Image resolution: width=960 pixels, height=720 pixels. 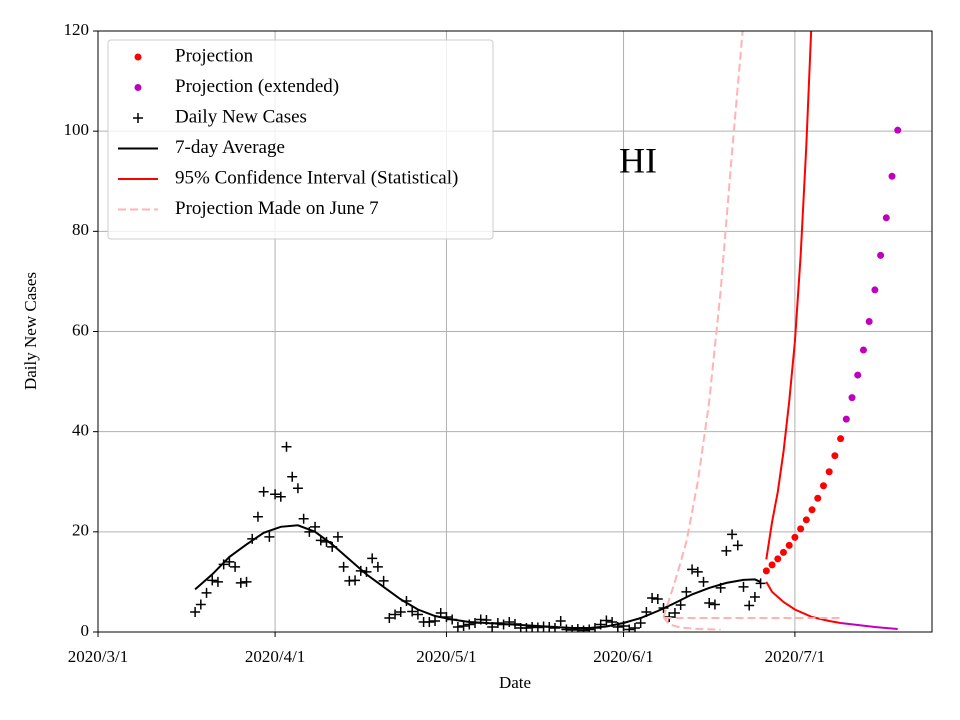 What do you see at coordinates (230, 147) in the screenshot?
I see `legend-label: 7-day Average` at bounding box center [230, 147].